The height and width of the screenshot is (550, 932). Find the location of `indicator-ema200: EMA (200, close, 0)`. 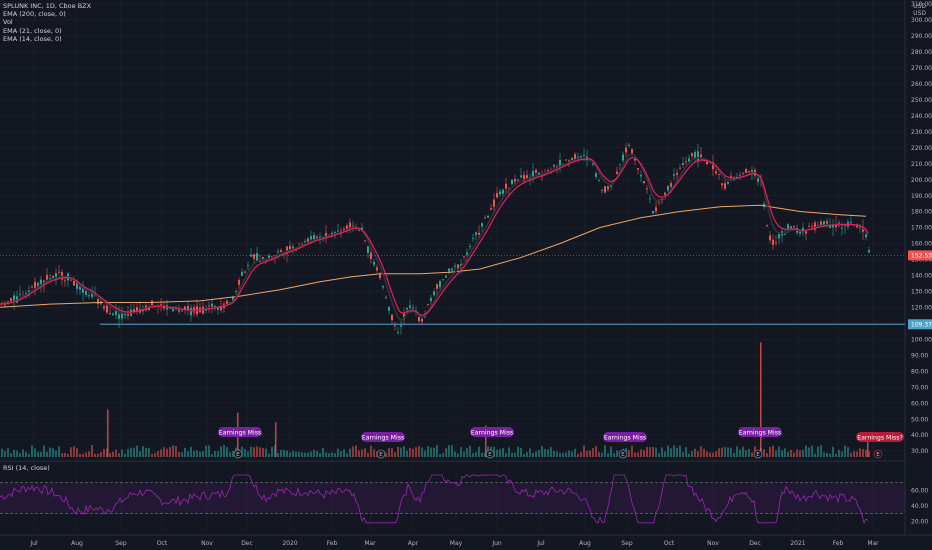

indicator-ema200: EMA (200, close, 0) is located at coordinates (34, 14).